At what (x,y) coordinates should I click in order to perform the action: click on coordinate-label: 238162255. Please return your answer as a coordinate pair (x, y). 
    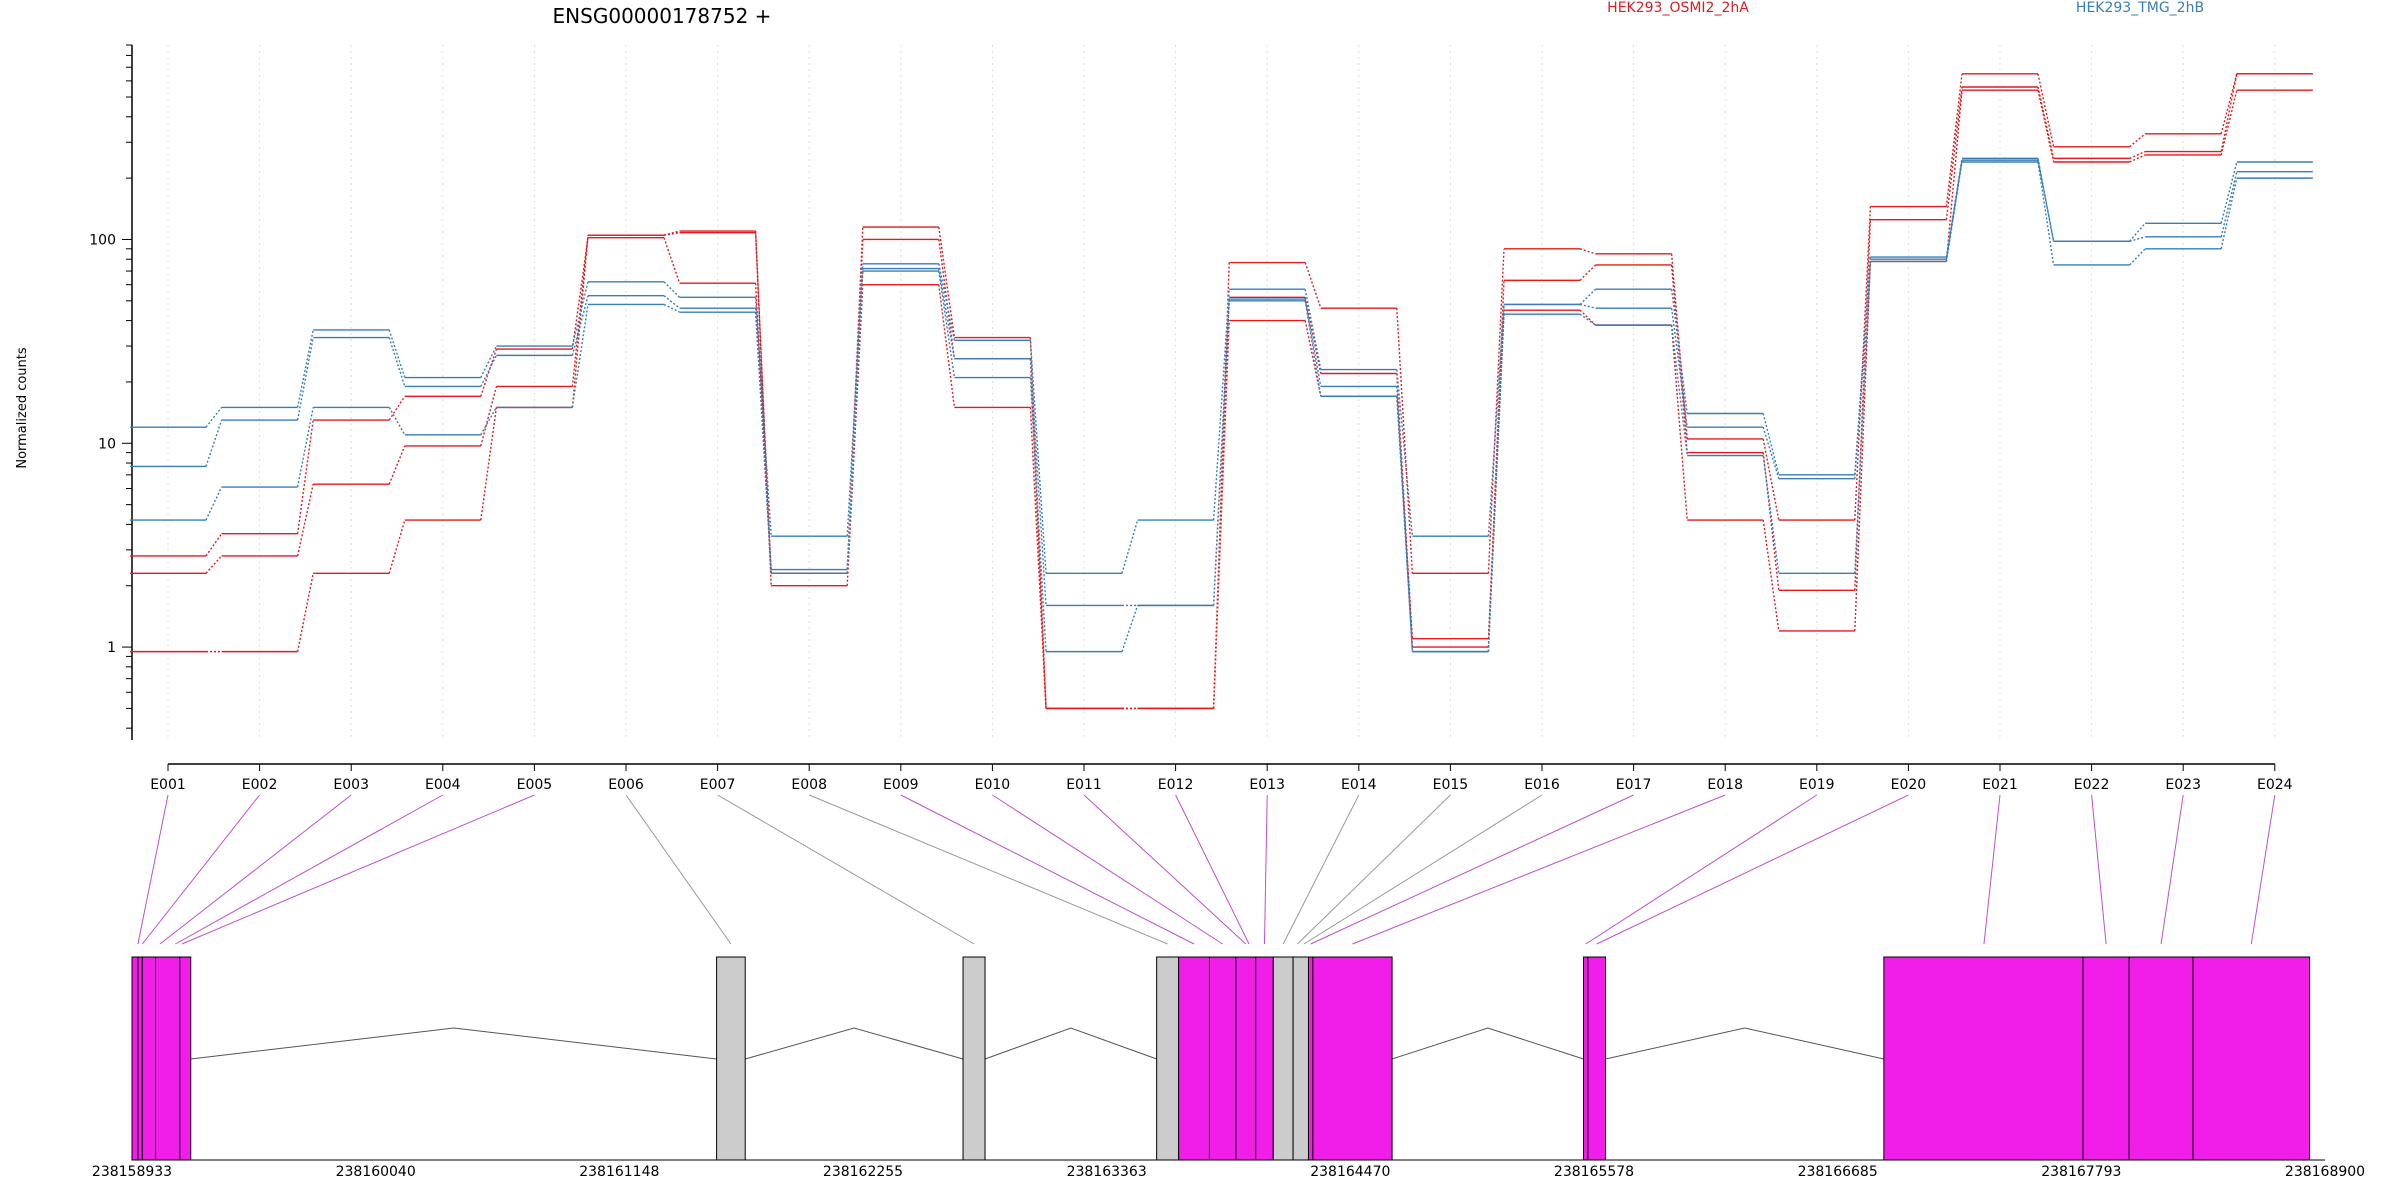
    Looking at the image, I should click on (863, 1172).